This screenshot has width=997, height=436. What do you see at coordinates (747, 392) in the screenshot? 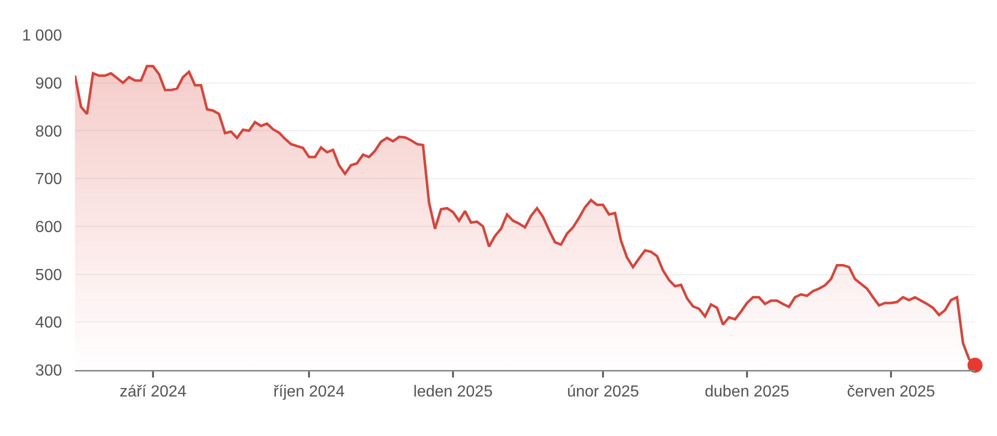
I see `x-tick-label: duben 2025` at bounding box center [747, 392].